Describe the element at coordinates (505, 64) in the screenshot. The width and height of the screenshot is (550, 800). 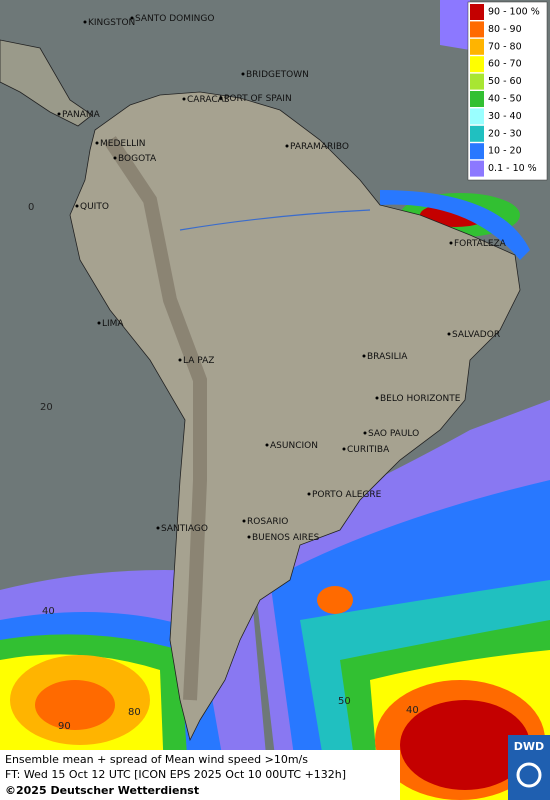
I see `legend-label: 60 - 70` at that location.